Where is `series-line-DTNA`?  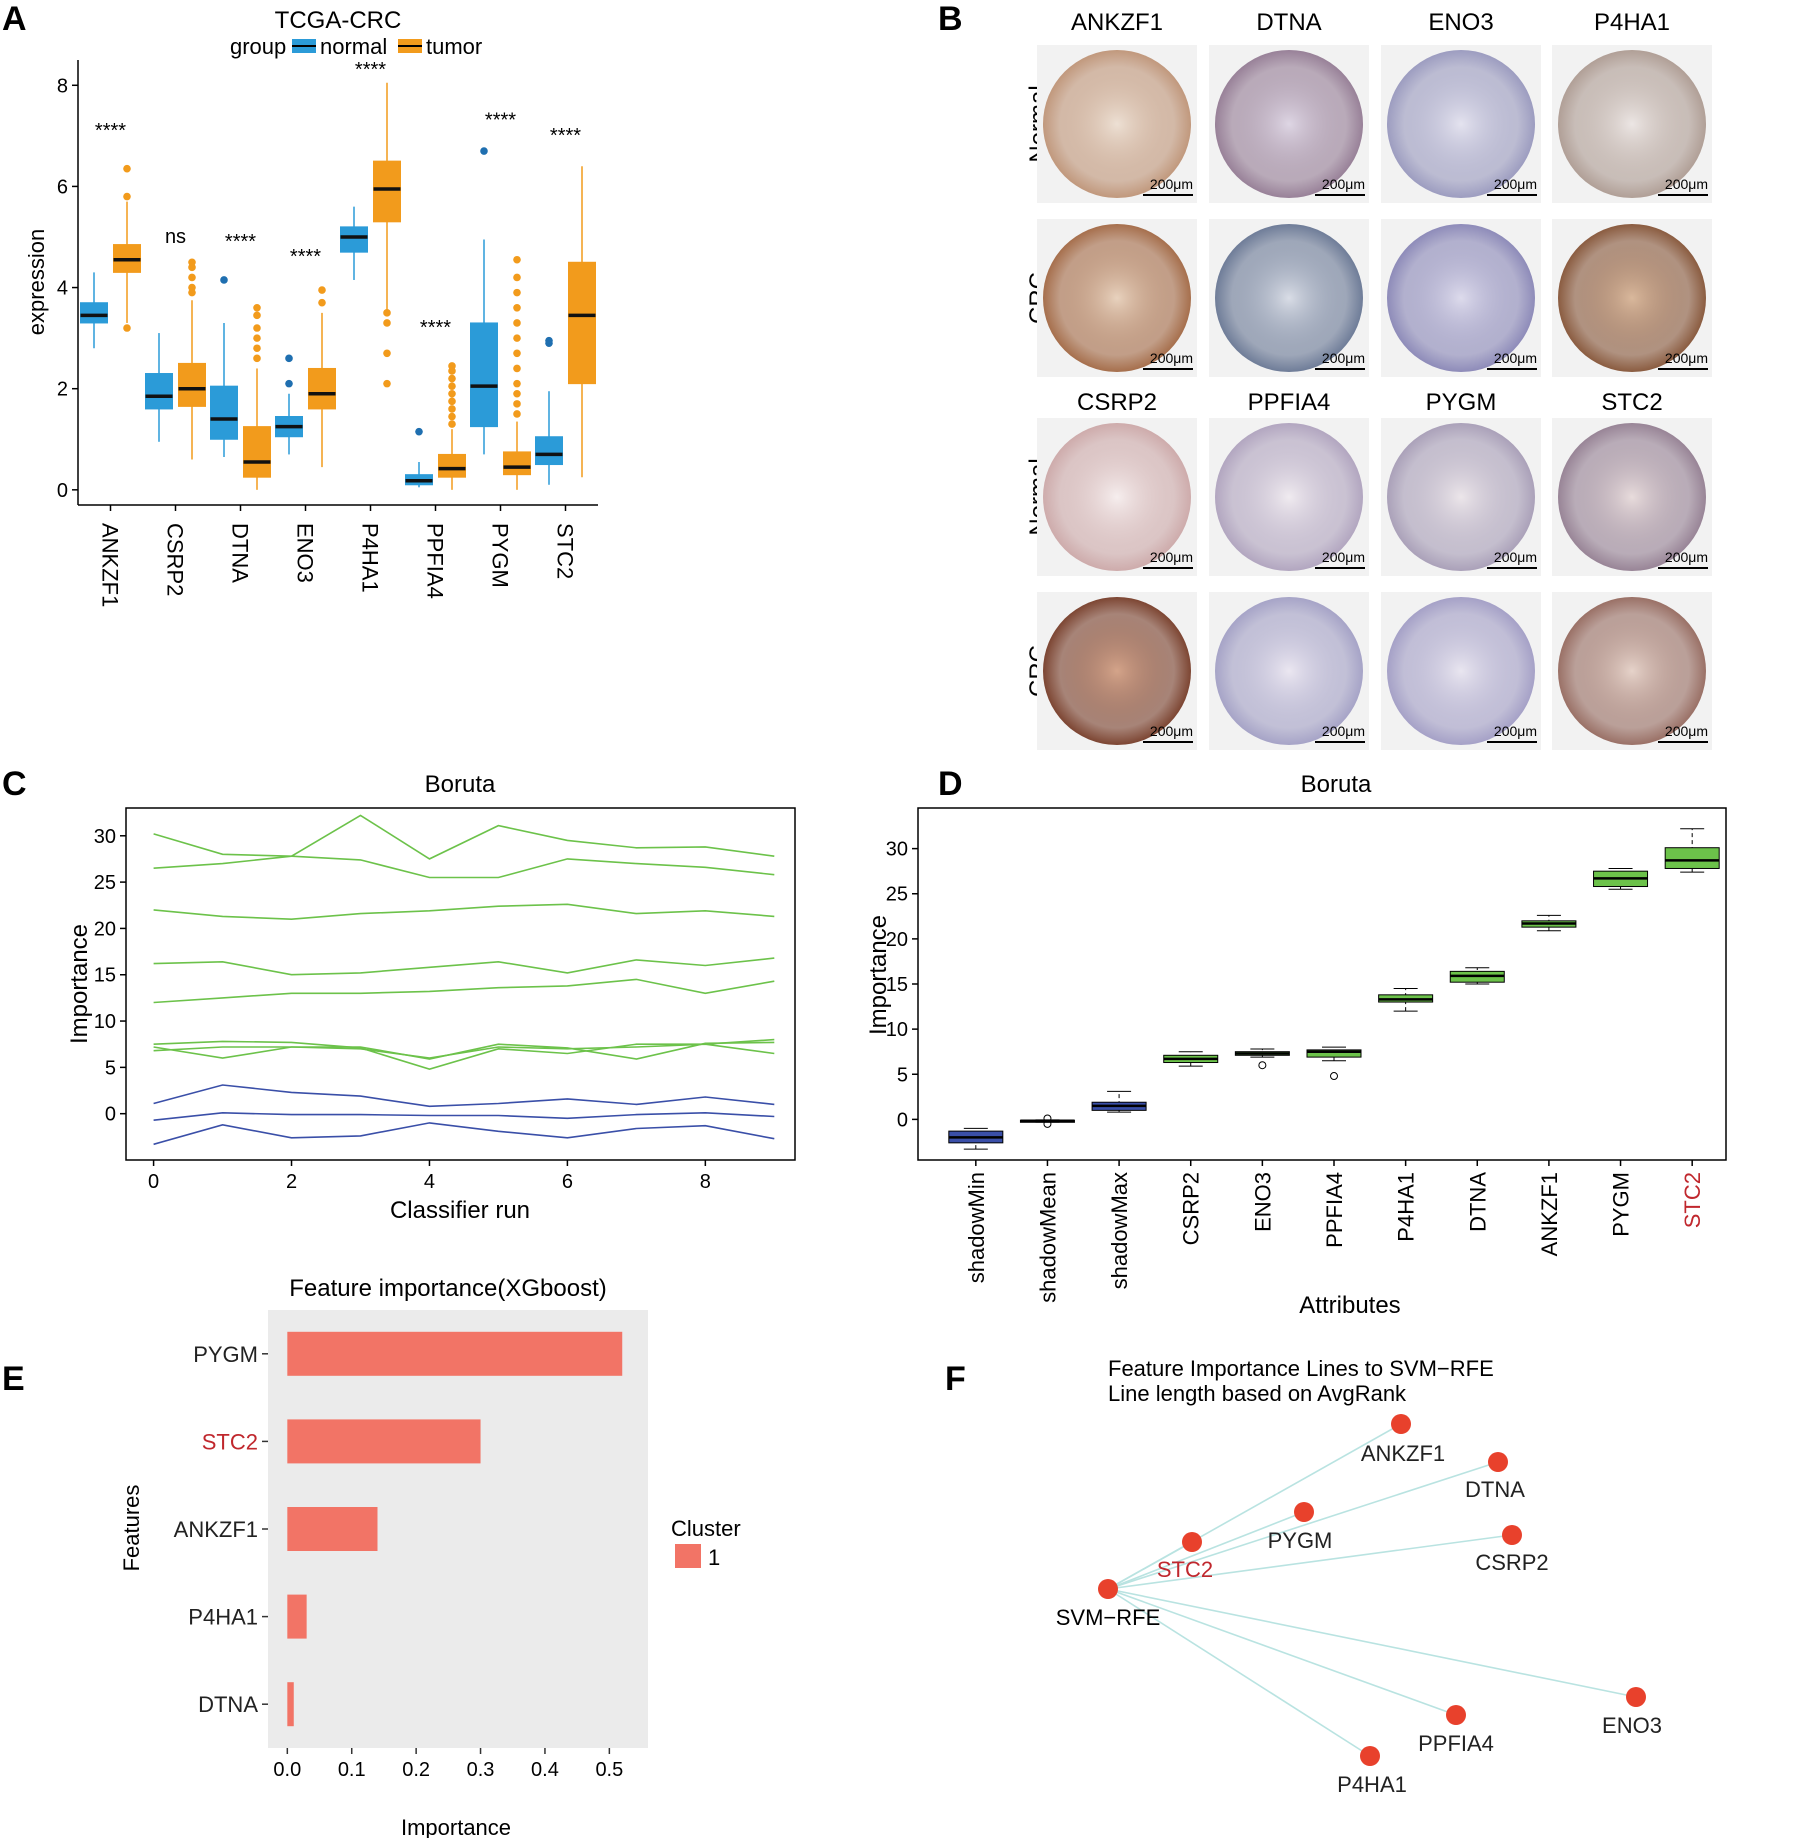
series-line-DTNA is located at coordinates (464, 966).